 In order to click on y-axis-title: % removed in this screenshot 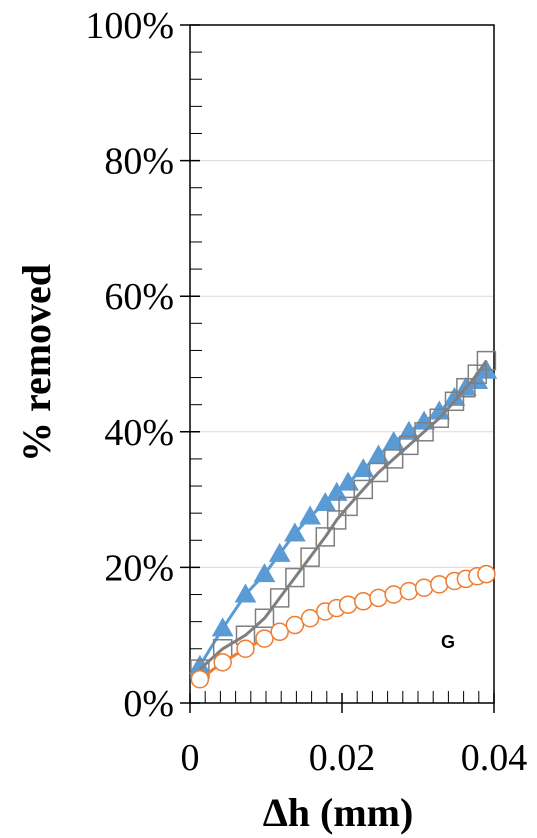, I will do `click(36, 363)`.